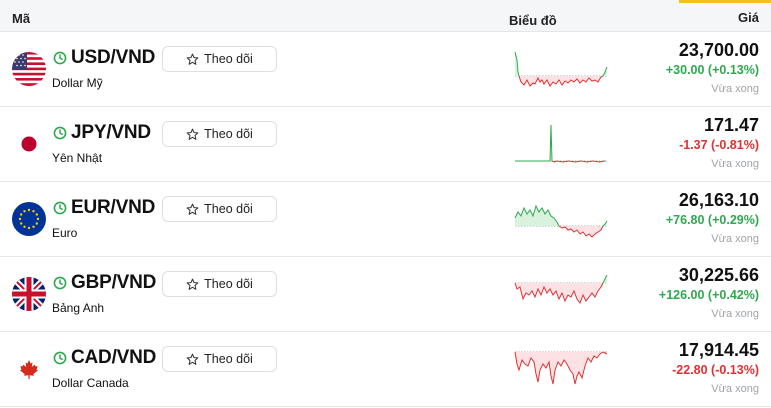 The height and width of the screenshot is (408, 771). I want to click on currency-pair: CAD/VND, so click(114, 357).